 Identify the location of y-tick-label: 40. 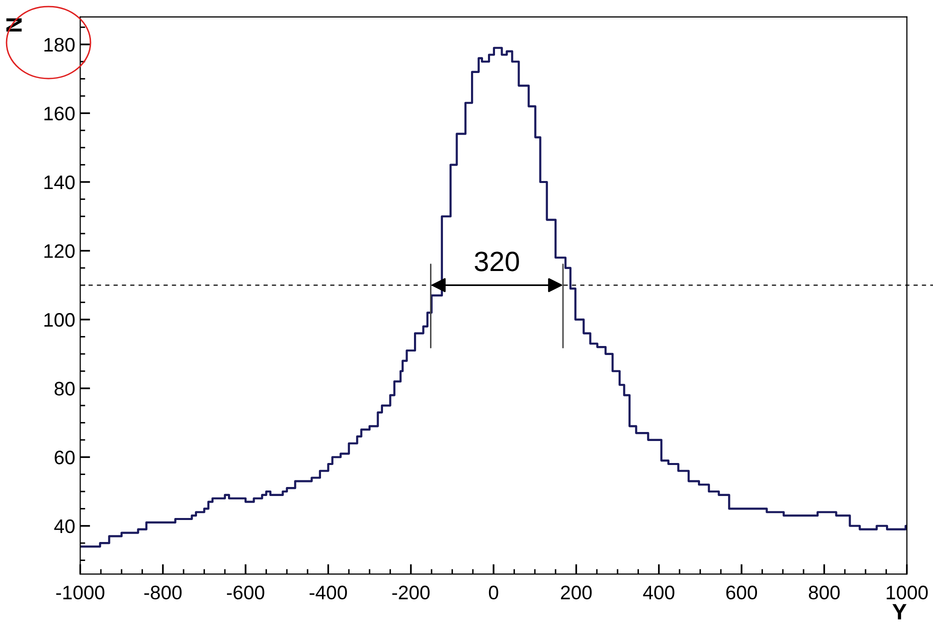
(64, 526).